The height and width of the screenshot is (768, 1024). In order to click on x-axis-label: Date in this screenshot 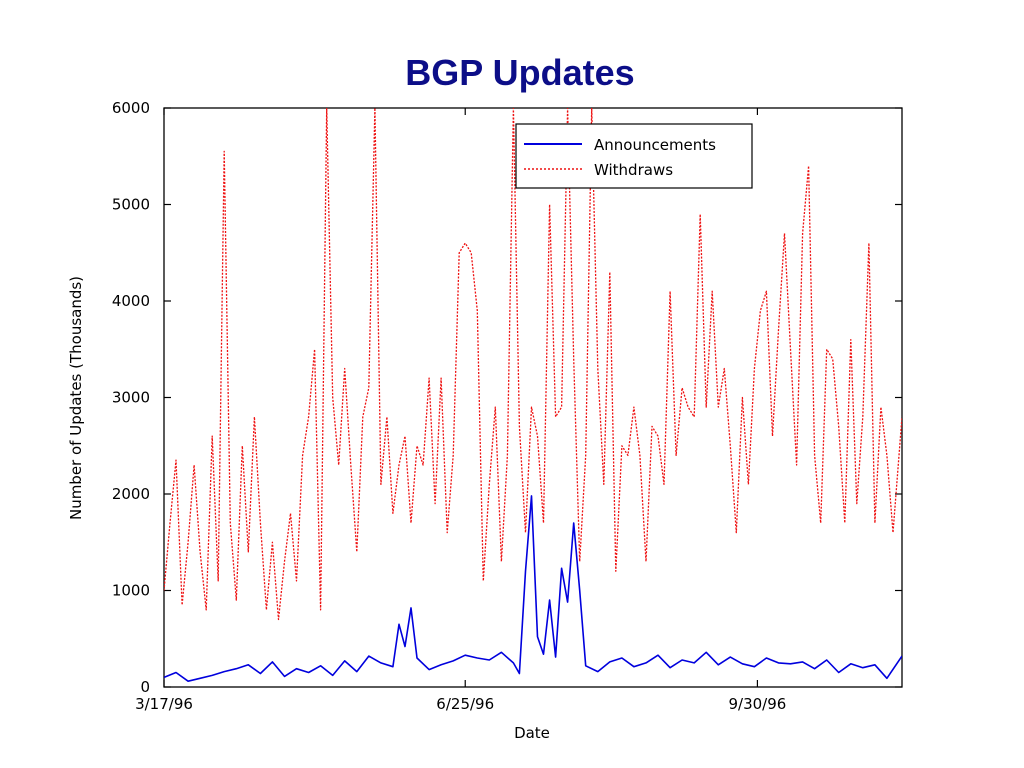, I will do `click(532, 733)`.